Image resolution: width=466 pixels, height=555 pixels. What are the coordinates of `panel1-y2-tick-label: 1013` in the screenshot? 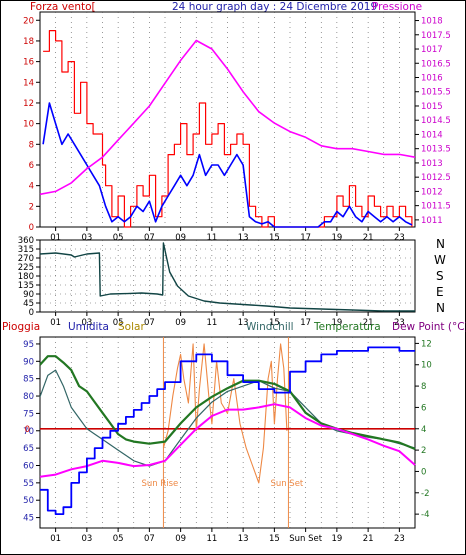 It's located at (432, 164).